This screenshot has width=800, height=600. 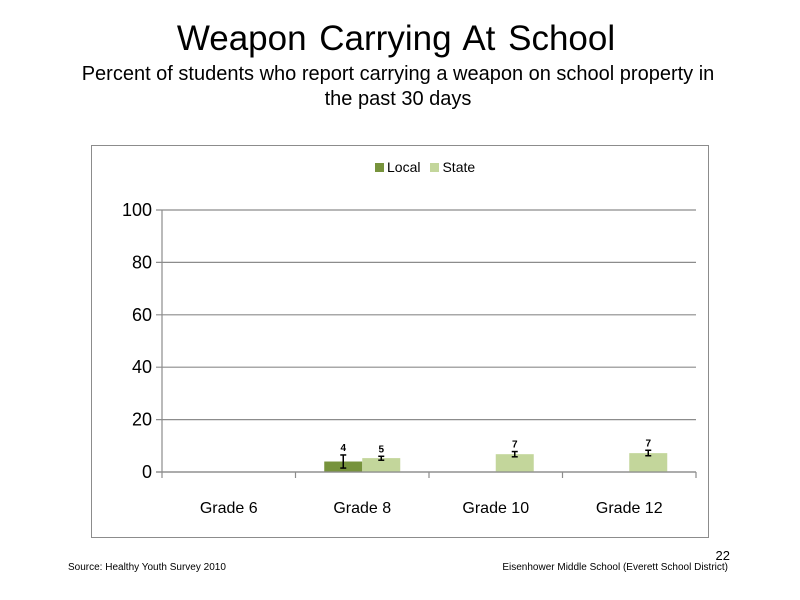 I want to click on legend-label-local: Local, so click(x=404, y=167).